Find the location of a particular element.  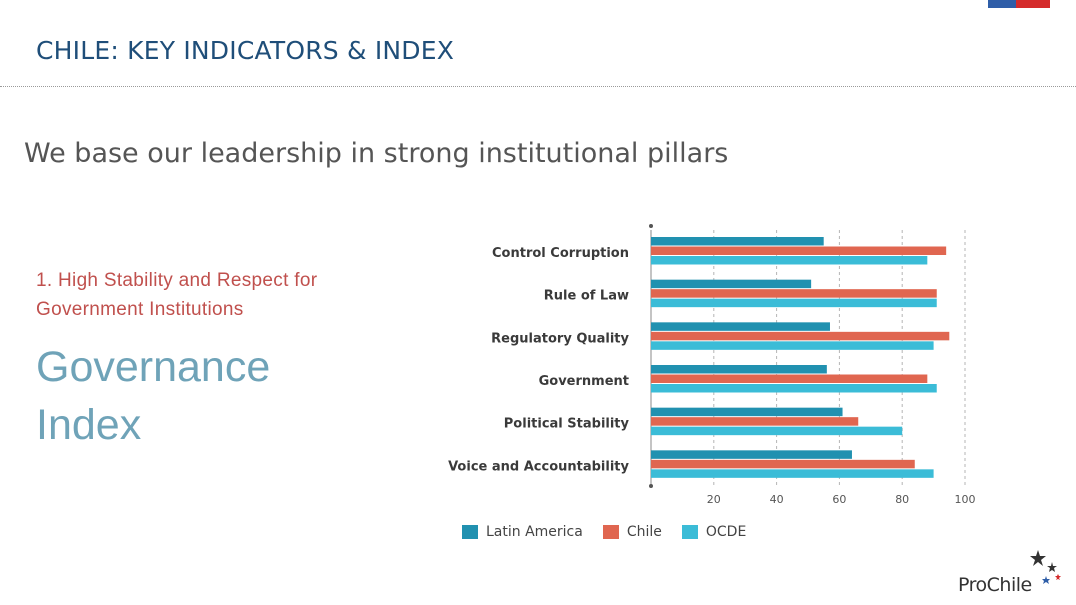

category-label: Regulatory Quality is located at coordinates (560, 338).